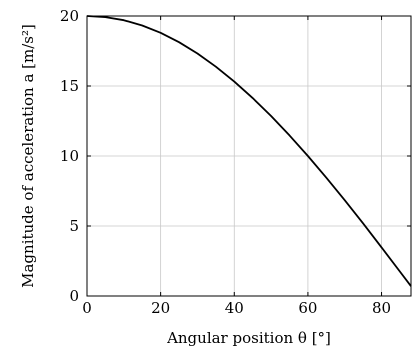  What do you see at coordinates (28, 156) in the screenshot?
I see `y-axis-label: Magnitude of acceleration a [m/s²]` at bounding box center [28, 156].